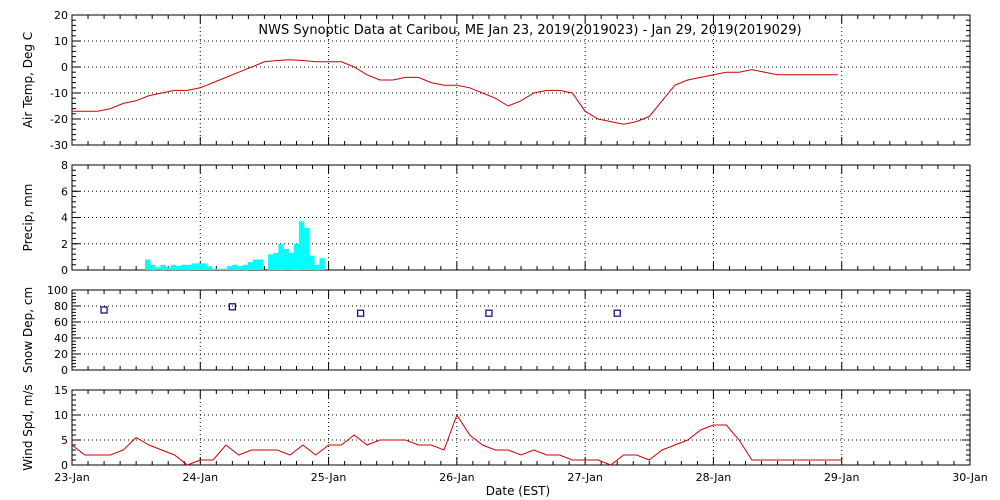  I want to click on x-tick-label: 23-Jan, so click(72, 477).